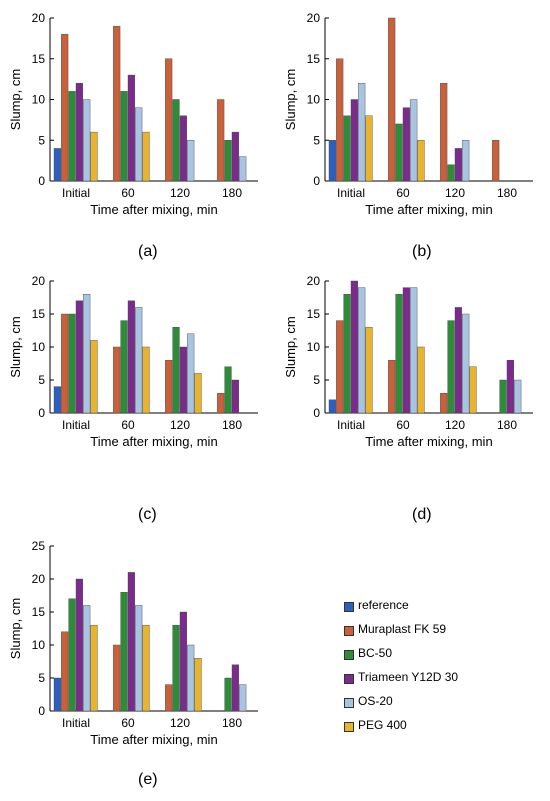 Image resolution: width=550 pixels, height=801 pixels. I want to click on panel-2-y-tick-label-2: 10, so click(314, 100).